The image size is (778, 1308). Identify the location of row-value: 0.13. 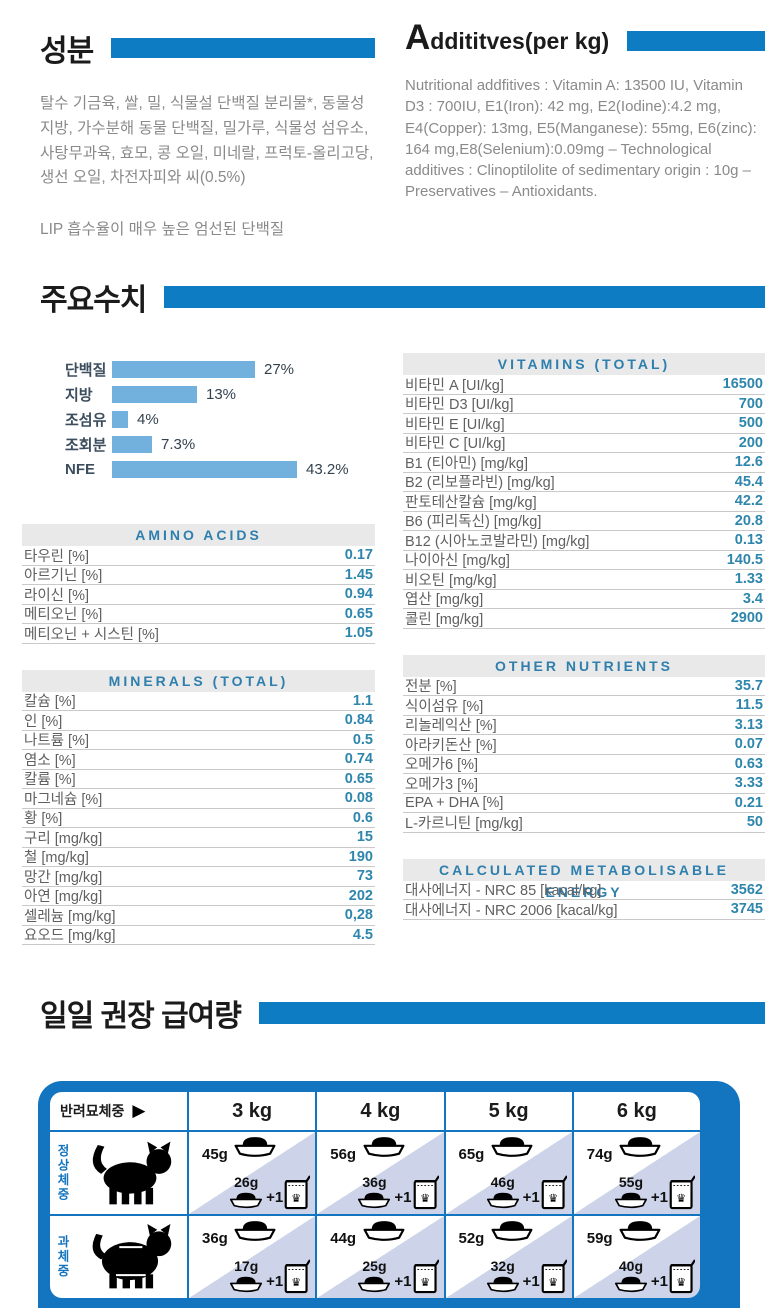
(748, 540).